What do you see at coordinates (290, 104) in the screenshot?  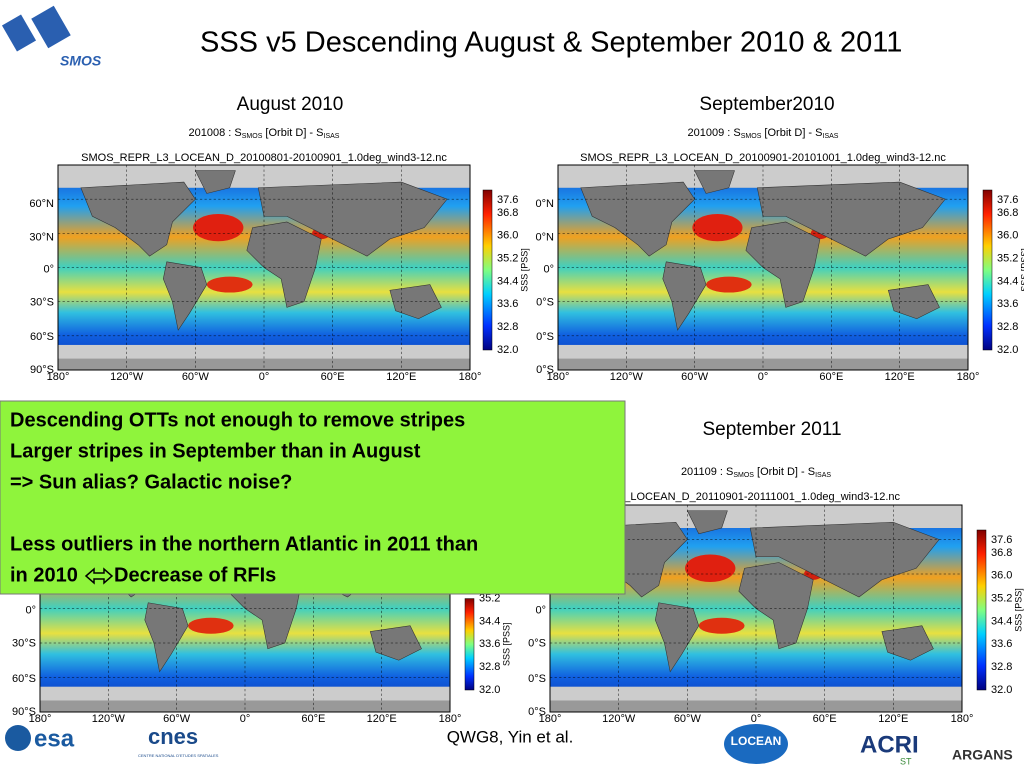 I see `panel-label: August 2010` at bounding box center [290, 104].